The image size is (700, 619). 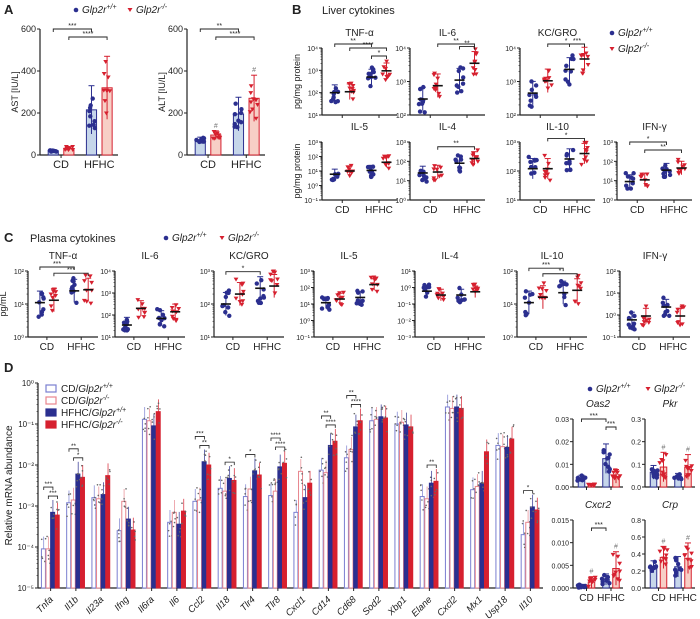 What do you see at coordinates (71, 603) in the screenshot?
I see `gene-label: Il1b` at bounding box center [71, 603].